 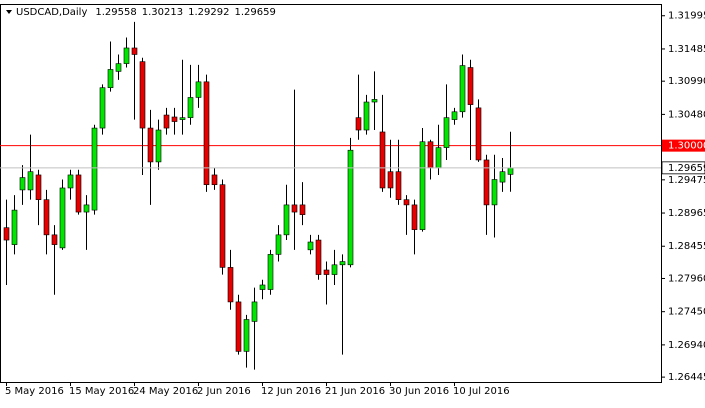 I want to click on price-label: 1.29659, so click(x=686, y=168).